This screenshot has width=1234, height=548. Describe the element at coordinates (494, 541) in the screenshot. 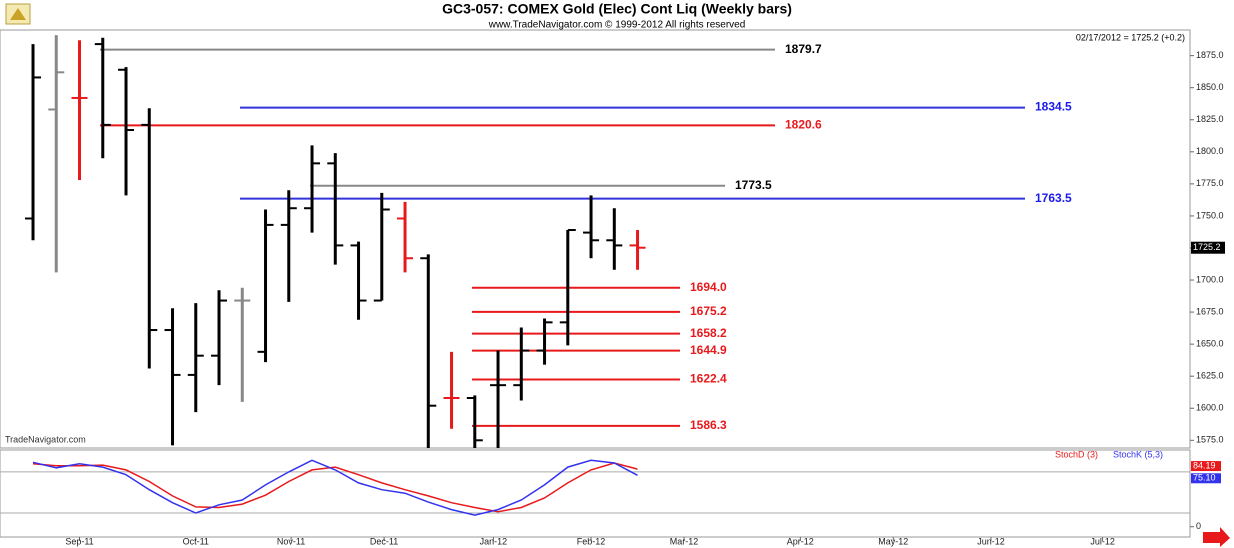

I see `x-tick-label: Jan-12` at that location.